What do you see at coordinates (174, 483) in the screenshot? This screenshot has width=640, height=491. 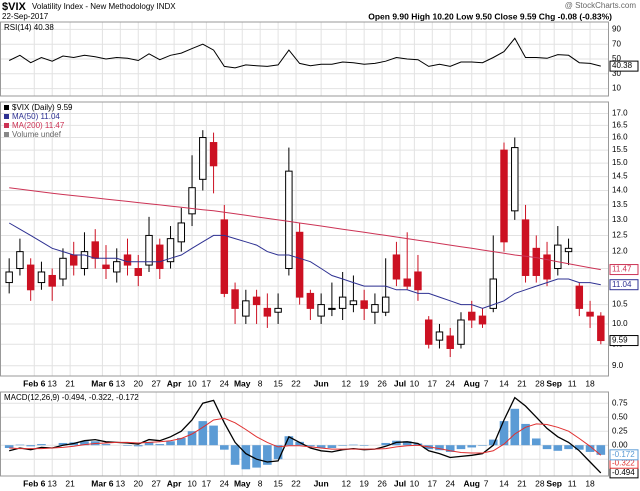 I see `x-tick-label: Apr` at bounding box center [174, 483].